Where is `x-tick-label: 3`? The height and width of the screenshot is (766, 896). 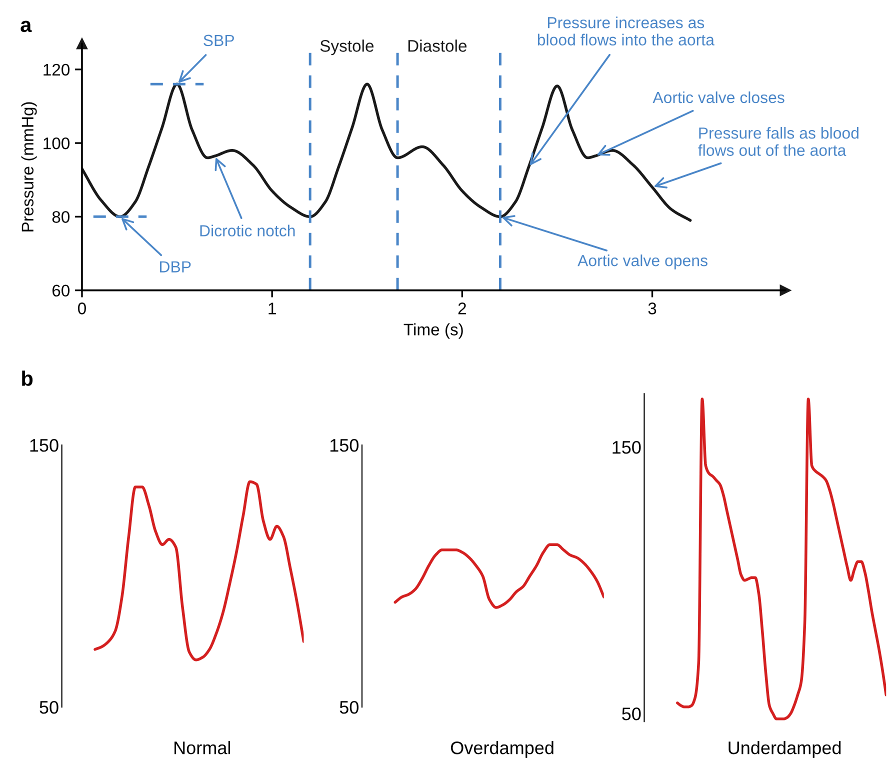 x-tick-label: 3 is located at coordinates (652, 308).